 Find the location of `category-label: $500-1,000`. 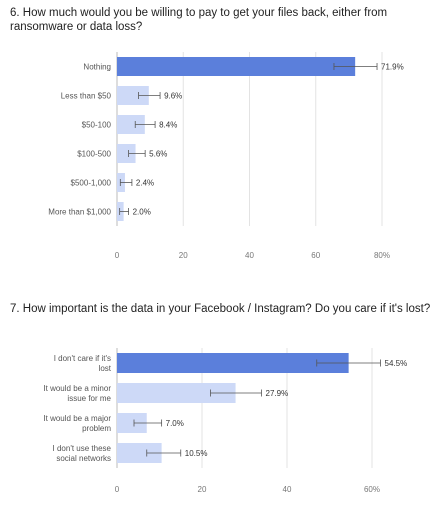

category-label: $500-1,000 is located at coordinates (91, 183).